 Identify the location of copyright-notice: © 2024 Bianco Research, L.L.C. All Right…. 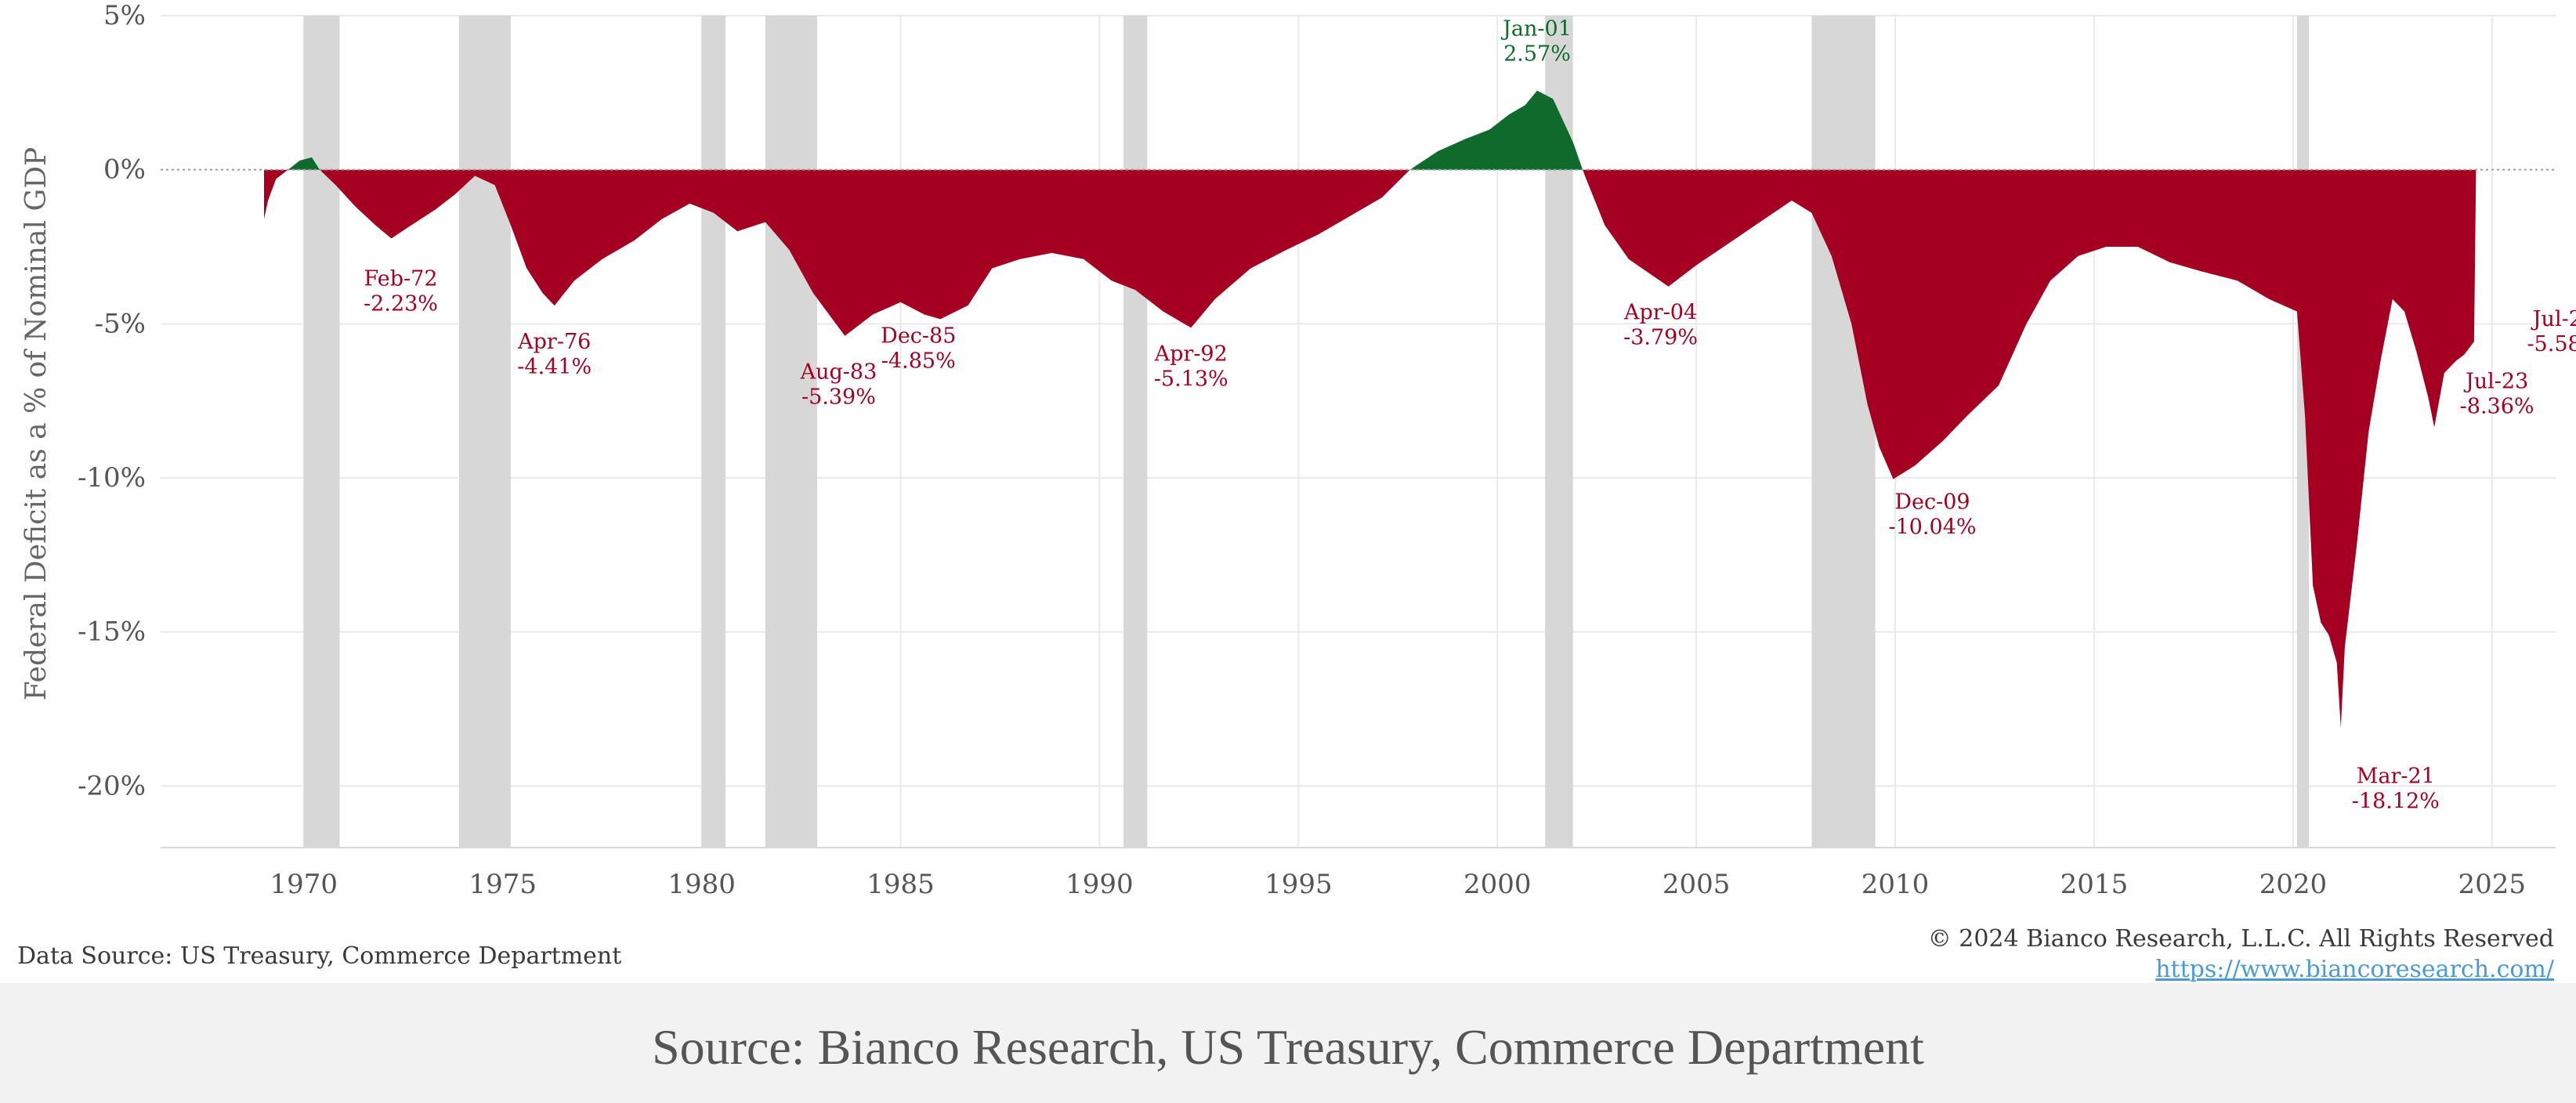
(2240, 939).